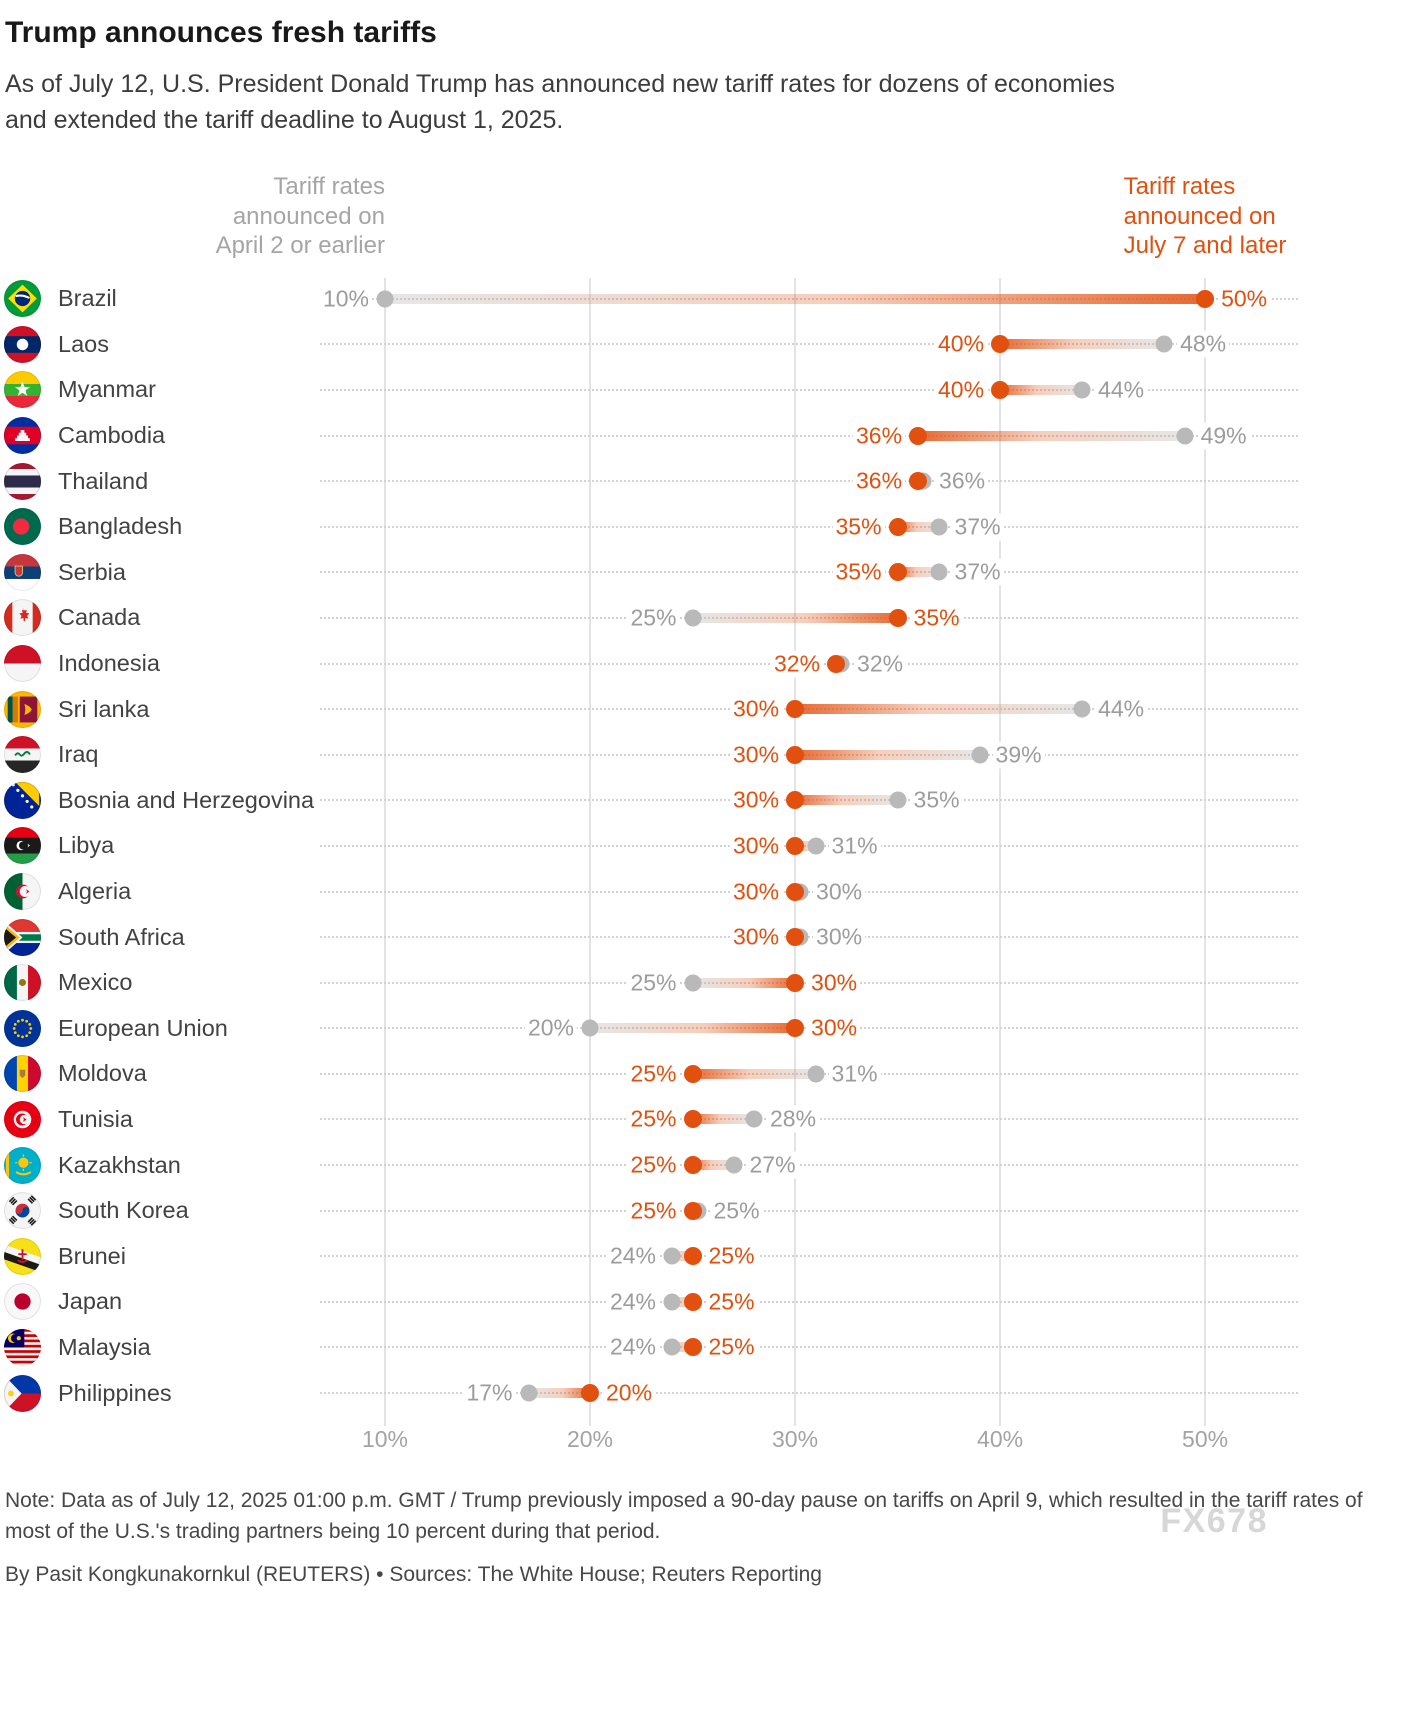 This screenshot has height=1724, width=1420. Describe the element at coordinates (104, 708) in the screenshot. I see `country-name: Sri lanka` at that location.